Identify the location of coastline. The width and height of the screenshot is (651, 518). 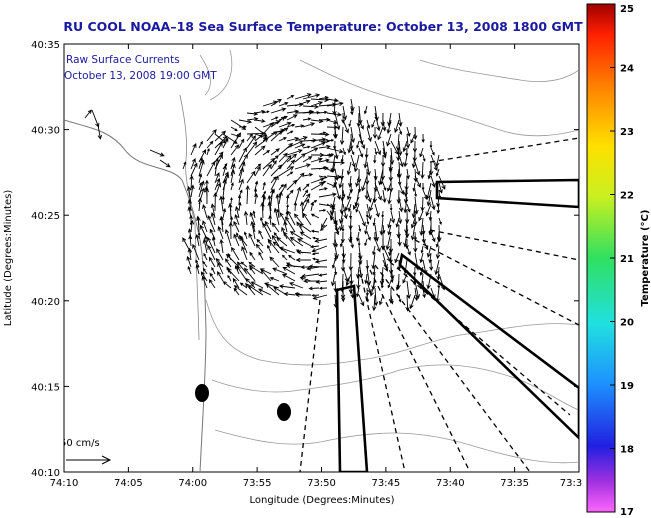
(135, 295).